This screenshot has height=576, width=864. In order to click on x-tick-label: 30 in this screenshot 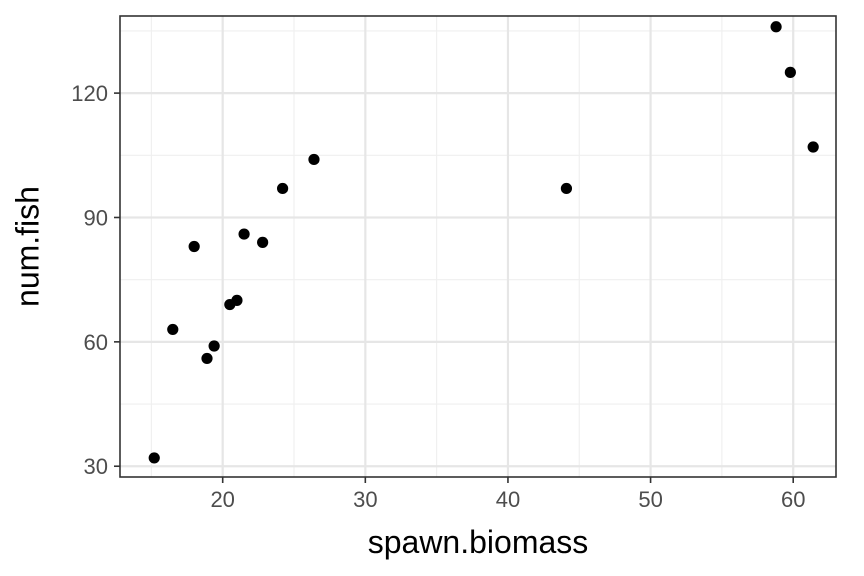, I will do `click(365, 499)`.